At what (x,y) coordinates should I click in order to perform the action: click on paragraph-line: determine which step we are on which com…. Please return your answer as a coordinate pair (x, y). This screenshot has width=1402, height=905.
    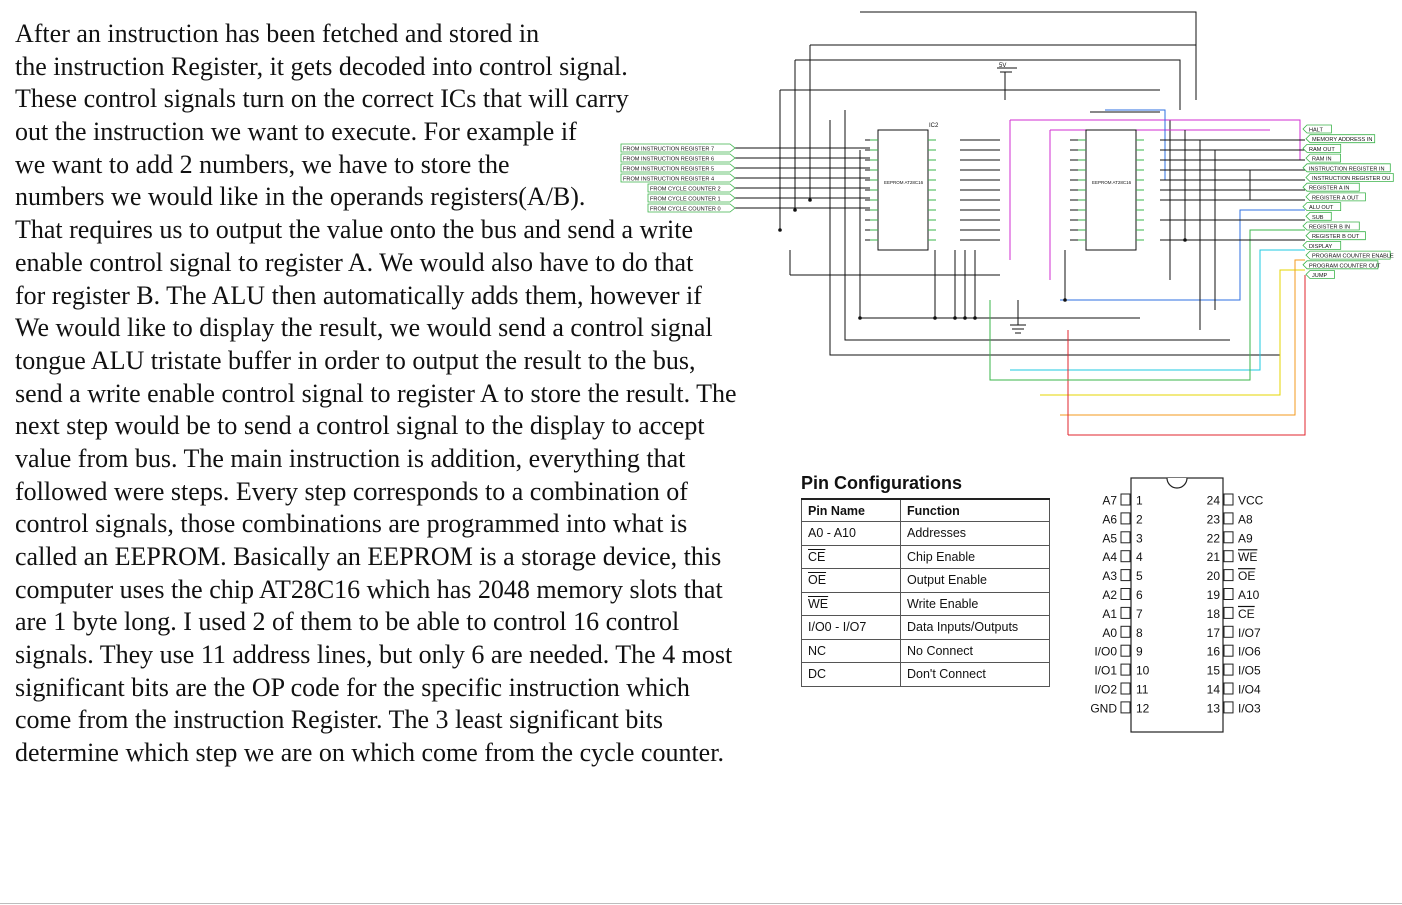
    Looking at the image, I should click on (369, 753).